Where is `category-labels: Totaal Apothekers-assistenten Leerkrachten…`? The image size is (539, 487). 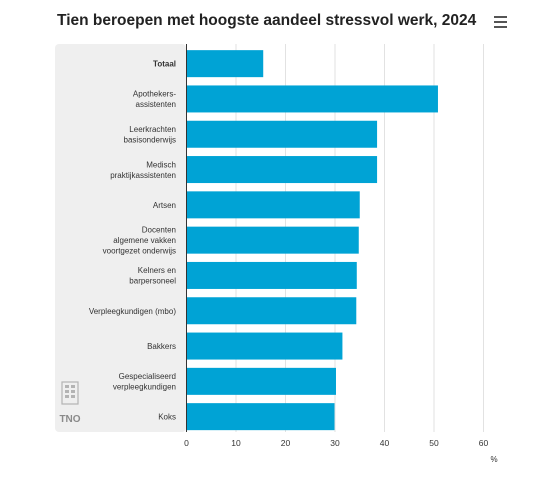 category-labels: Totaal Apothekers-assistenten Leerkrachten… is located at coordinates (133, 241).